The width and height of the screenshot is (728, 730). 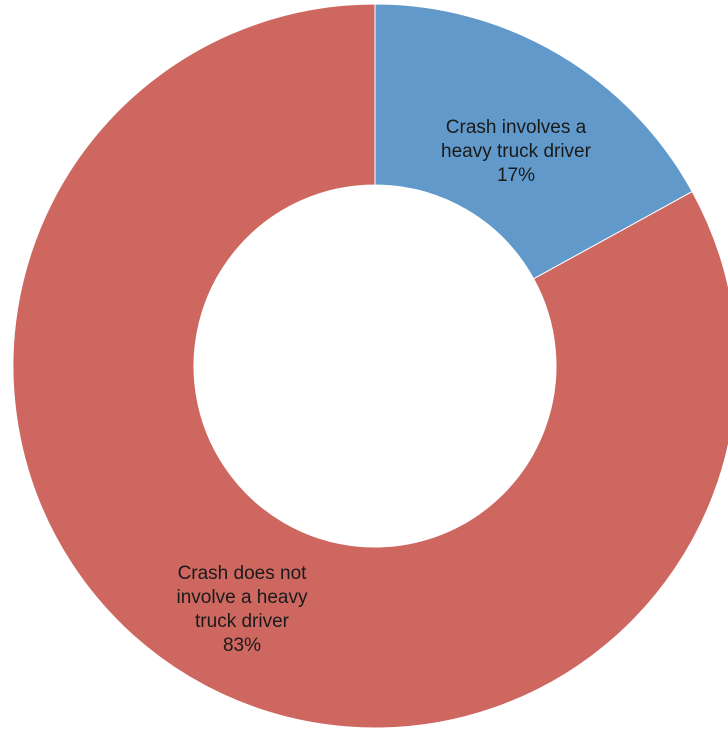 I want to click on slice-category-label: Crash does not, so click(x=243, y=573).